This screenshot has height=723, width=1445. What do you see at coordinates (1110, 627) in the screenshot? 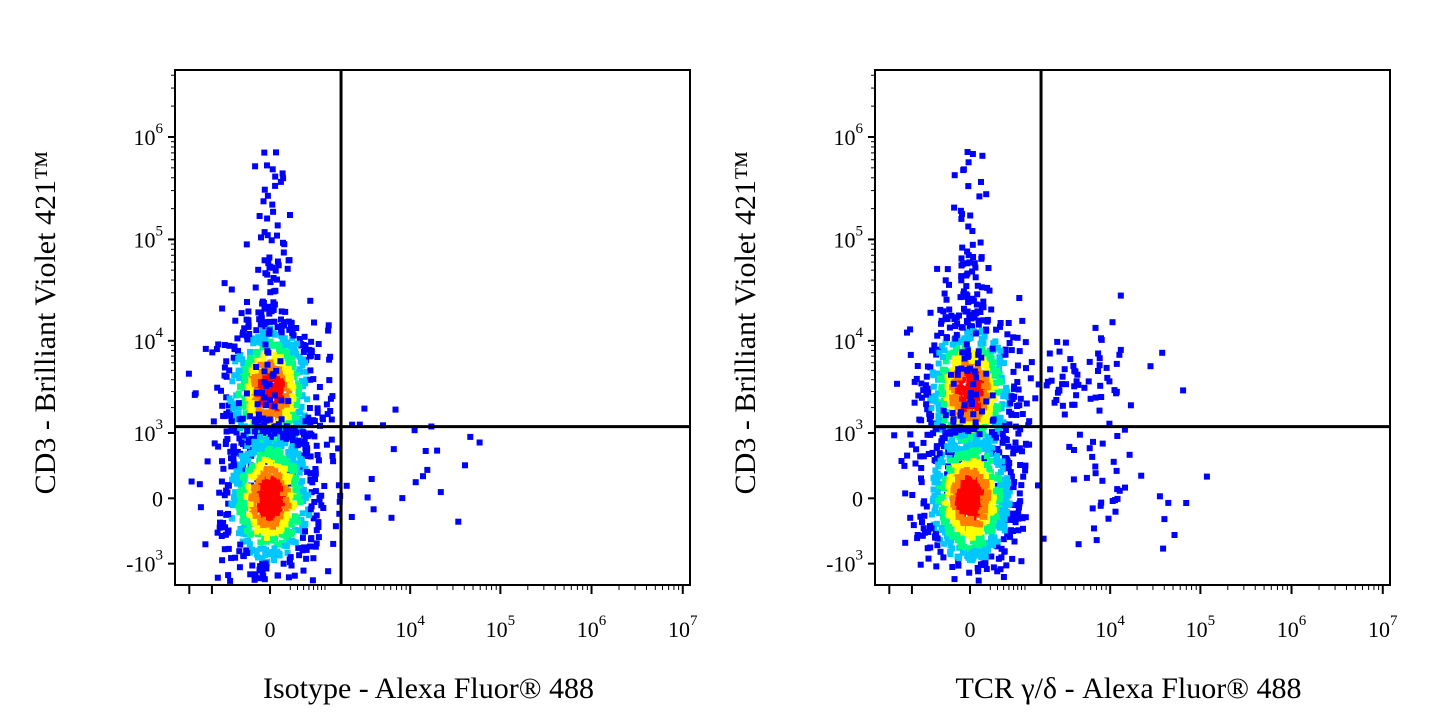
I see `x-tick-label: 104` at bounding box center [1110, 627].